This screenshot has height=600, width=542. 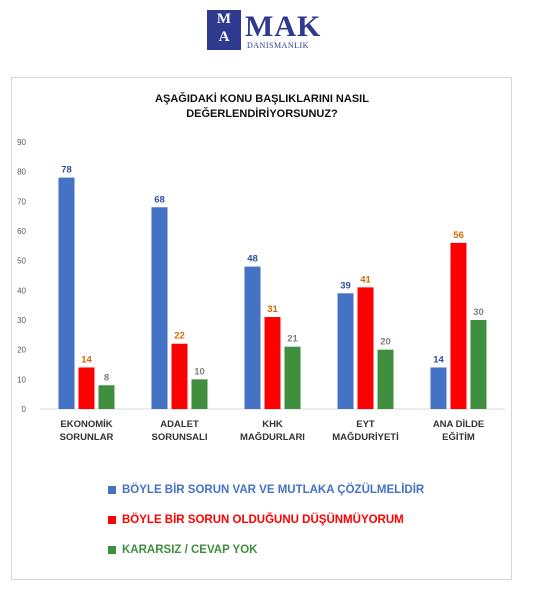 I want to click on x-tick-label: SORUNLAR, so click(x=87, y=437).